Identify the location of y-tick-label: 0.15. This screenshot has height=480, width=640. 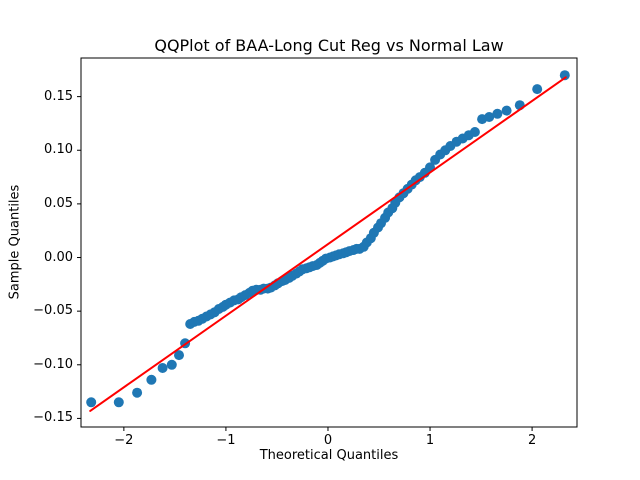
(58, 96).